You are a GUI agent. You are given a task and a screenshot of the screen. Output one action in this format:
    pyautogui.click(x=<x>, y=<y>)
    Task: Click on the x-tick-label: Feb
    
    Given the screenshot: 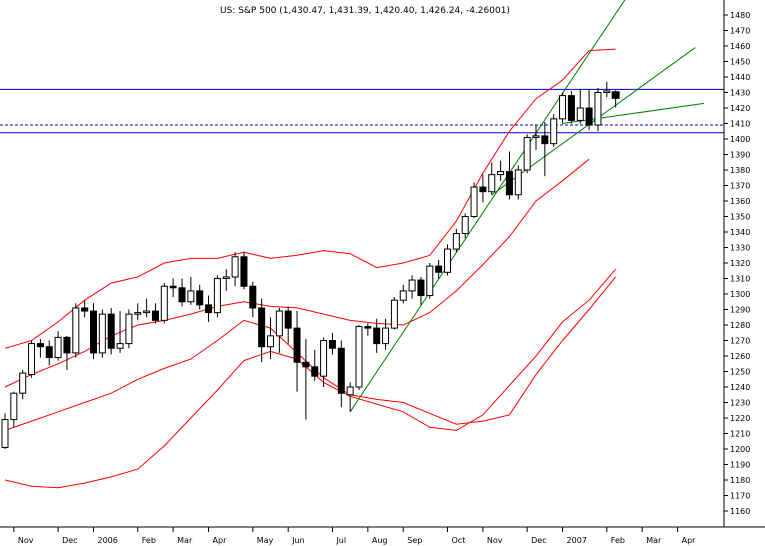 What is the action you would take?
    pyautogui.click(x=149, y=540)
    